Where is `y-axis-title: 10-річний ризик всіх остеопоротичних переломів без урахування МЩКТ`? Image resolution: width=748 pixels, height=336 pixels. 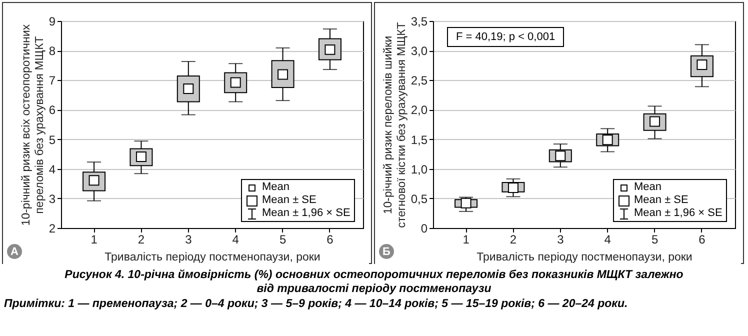
y-axis-title: 10-річний ризик всіх остеопоротичних переломів без урахування МЩКТ is located at coordinates (33, 125).